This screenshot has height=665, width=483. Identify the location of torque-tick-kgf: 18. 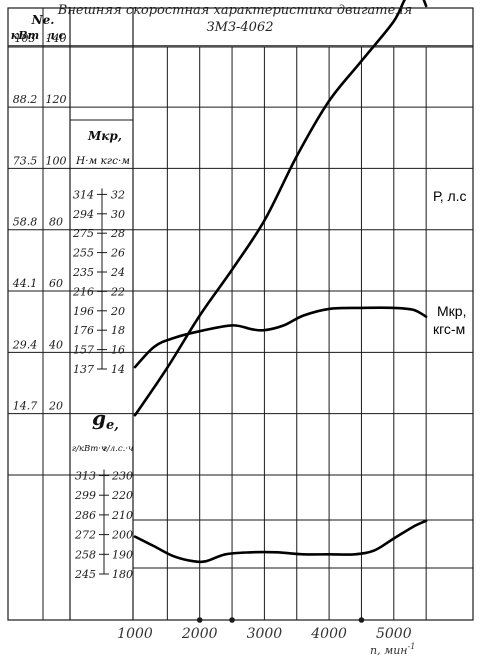
(118, 330).